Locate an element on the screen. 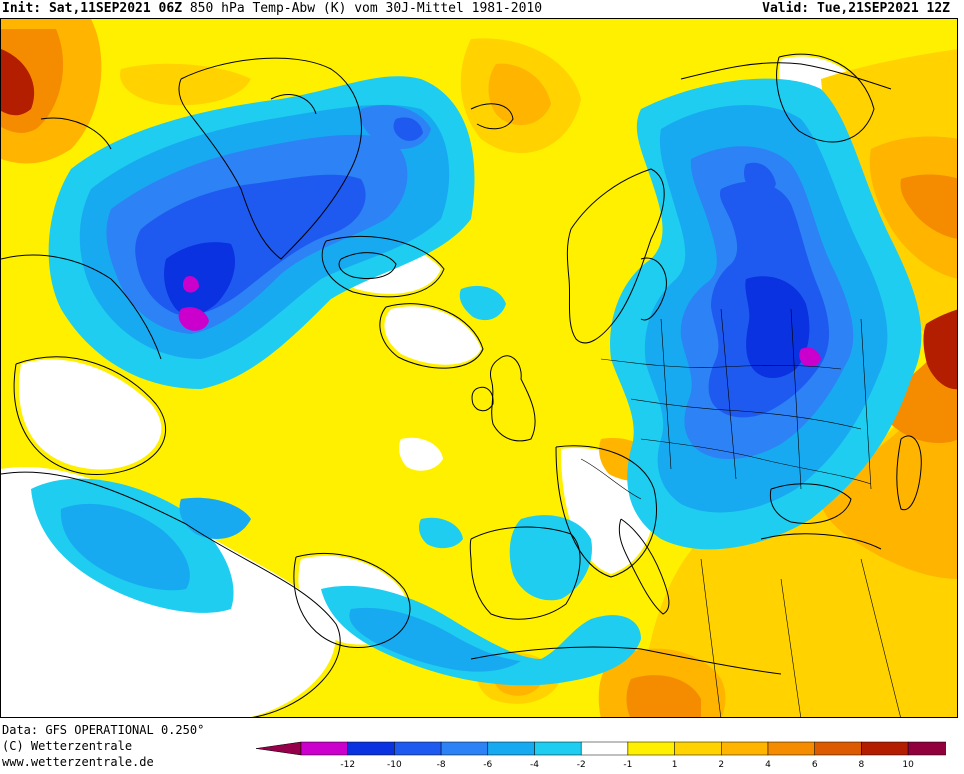 The width and height of the screenshot is (964, 774). legend-tick-label: -8 is located at coordinates (441, 765).